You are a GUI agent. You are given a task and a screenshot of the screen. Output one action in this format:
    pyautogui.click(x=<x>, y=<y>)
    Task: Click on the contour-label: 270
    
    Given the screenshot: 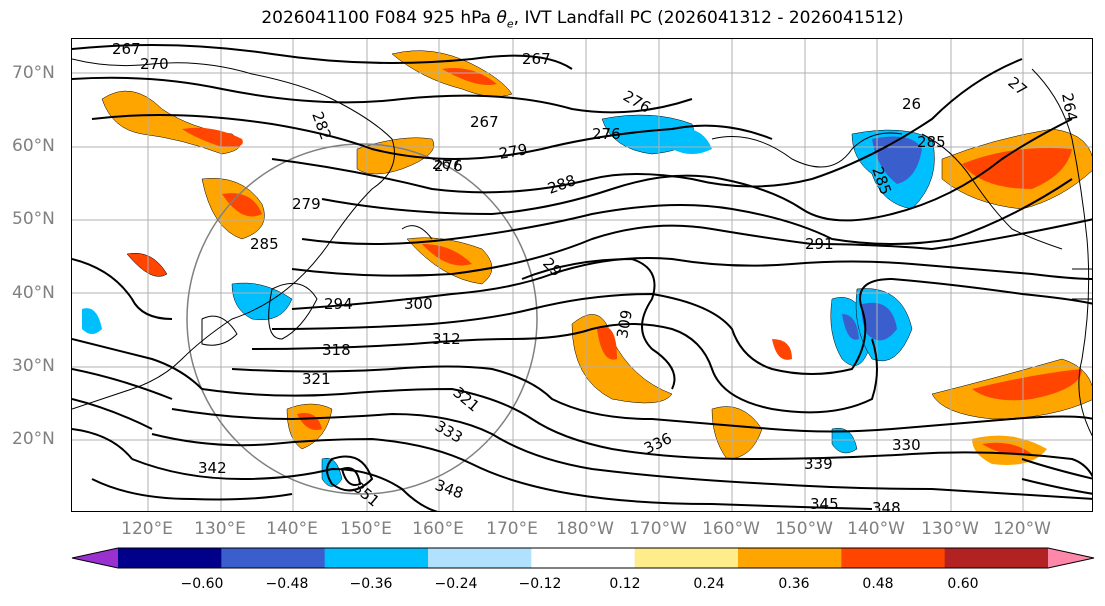 What is the action you would take?
    pyautogui.click(x=154, y=64)
    